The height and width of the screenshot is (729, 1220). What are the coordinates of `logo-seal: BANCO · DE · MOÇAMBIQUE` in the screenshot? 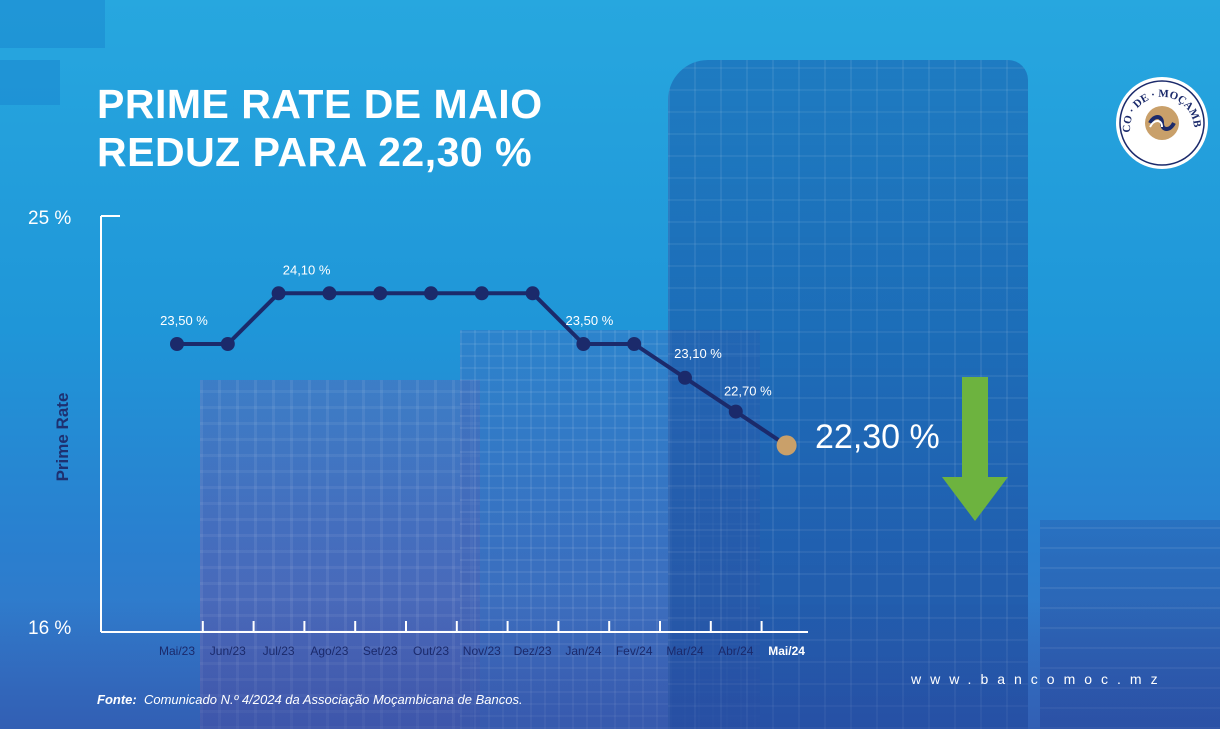 It's located at (1160, 121).